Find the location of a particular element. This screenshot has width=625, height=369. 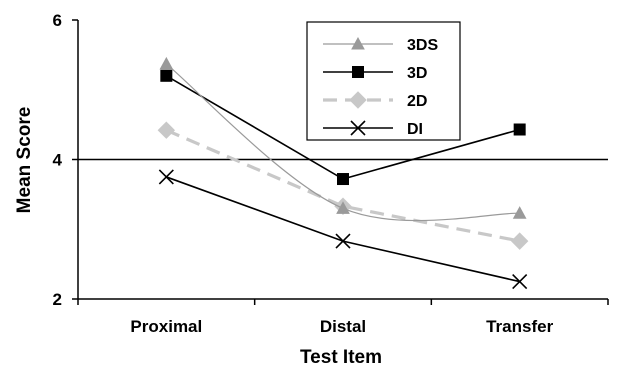

legend-label-2d: 2D is located at coordinates (417, 101).